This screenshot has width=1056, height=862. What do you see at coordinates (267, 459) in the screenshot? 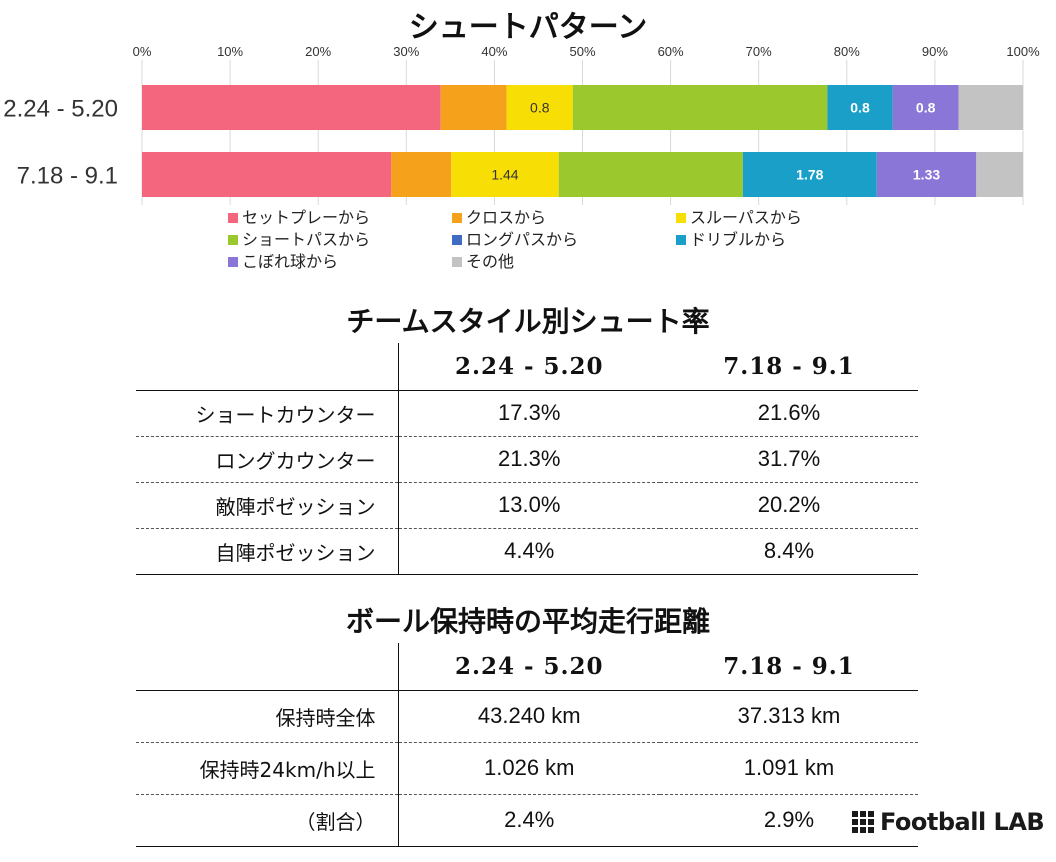
I see `row-label: ロングカウンター` at bounding box center [267, 459].